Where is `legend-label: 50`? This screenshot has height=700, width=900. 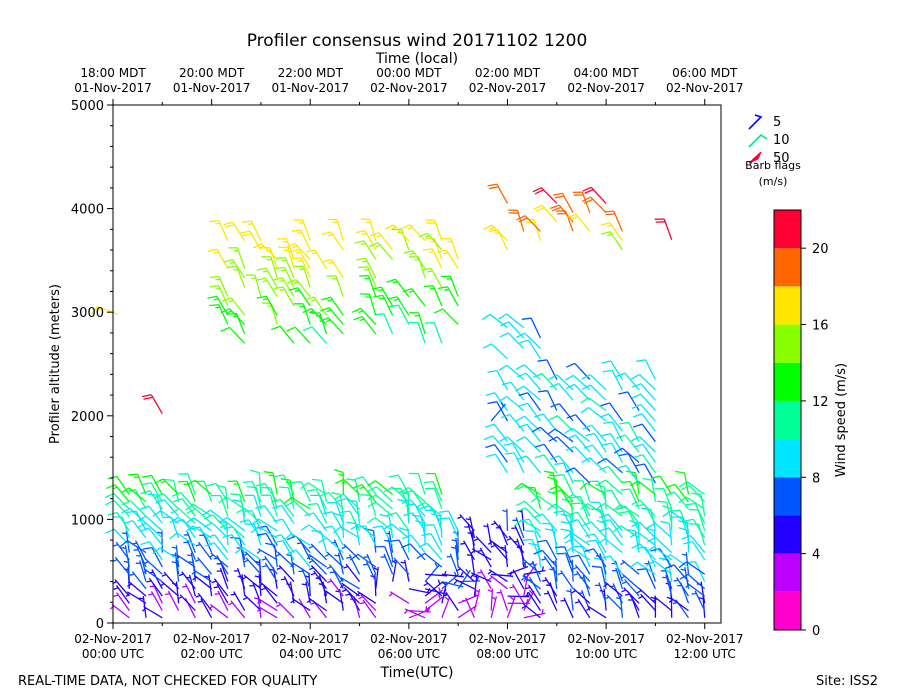
legend-label: 50 is located at coordinates (781, 158).